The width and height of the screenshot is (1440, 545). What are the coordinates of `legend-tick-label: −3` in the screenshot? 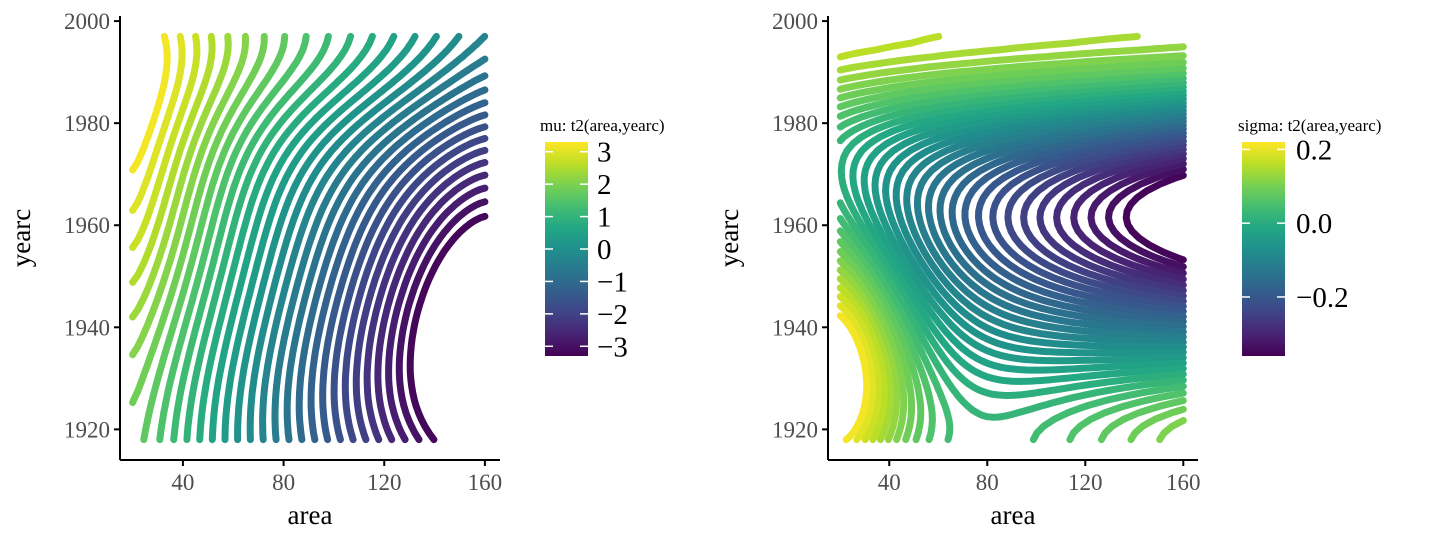 It's located at (612, 347).